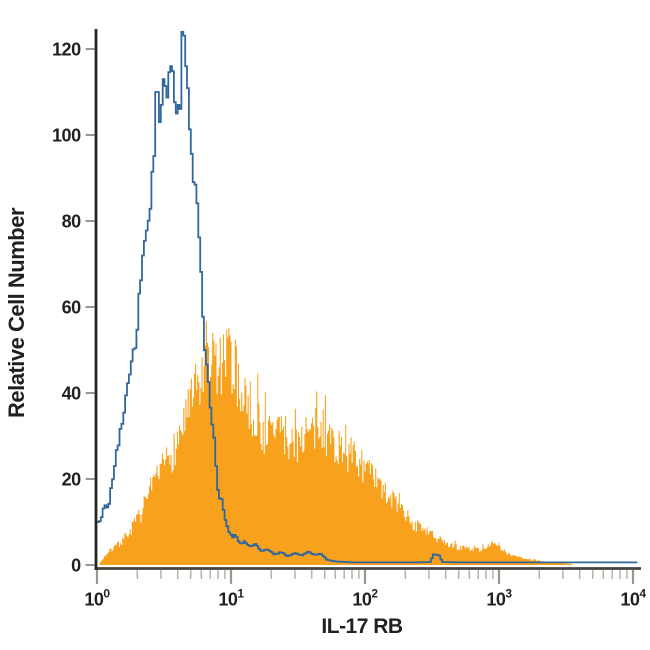 The height and width of the screenshot is (650, 650). Describe the element at coordinates (72, 394) in the screenshot. I see `y-tick-label: 40` at that location.